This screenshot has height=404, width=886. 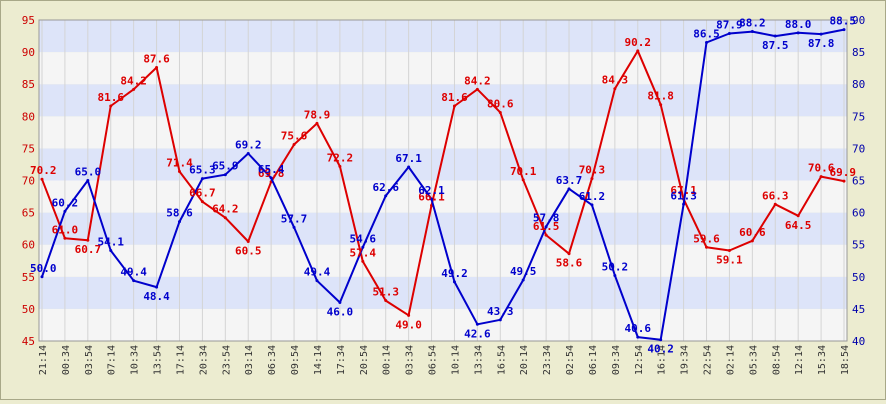 What do you see at coordinates (202, 193) in the screenshot?
I see `data-label: 66.7` at bounding box center [202, 193].